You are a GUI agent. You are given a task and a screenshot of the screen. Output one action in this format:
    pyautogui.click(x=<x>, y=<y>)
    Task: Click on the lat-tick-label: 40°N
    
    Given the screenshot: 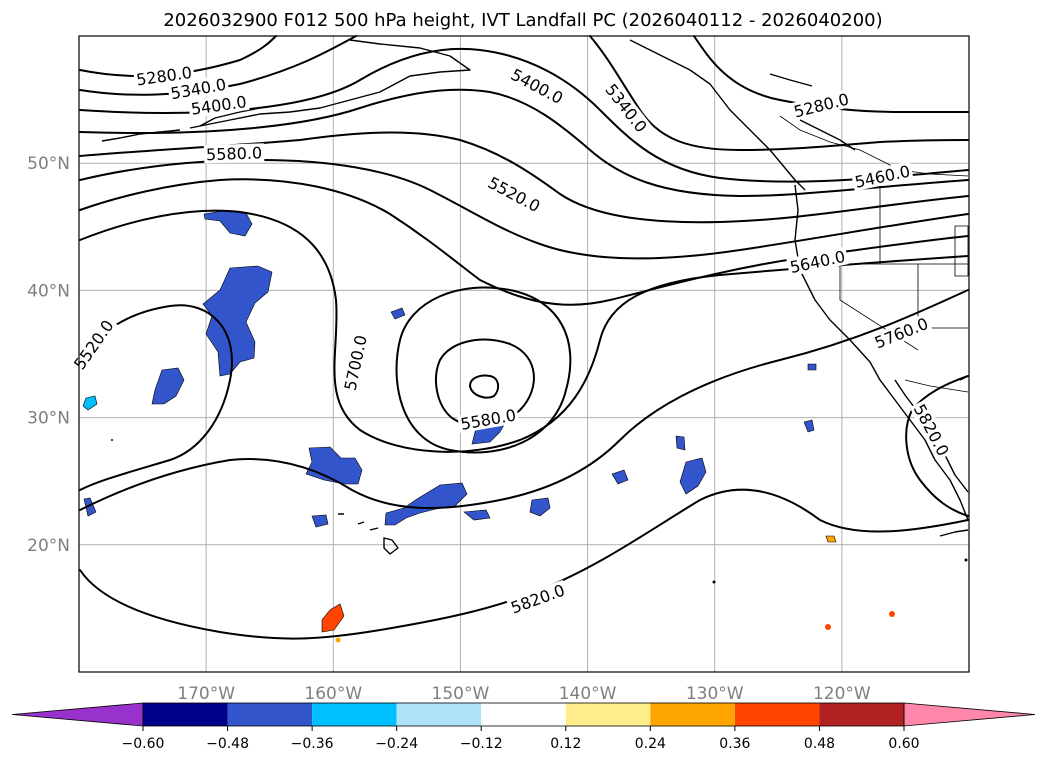 What is the action you would take?
    pyautogui.click(x=48, y=291)
    